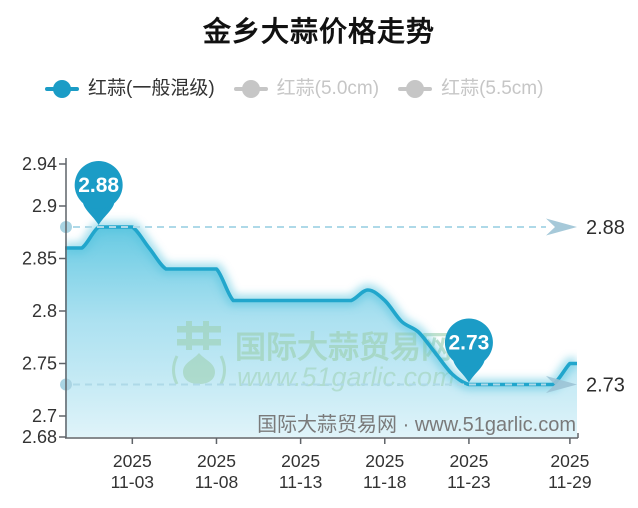 The width and height of the screenshot is (638, 508). I want to click on legend-item-0: 红蒜(一般混级), so click(130, 88).